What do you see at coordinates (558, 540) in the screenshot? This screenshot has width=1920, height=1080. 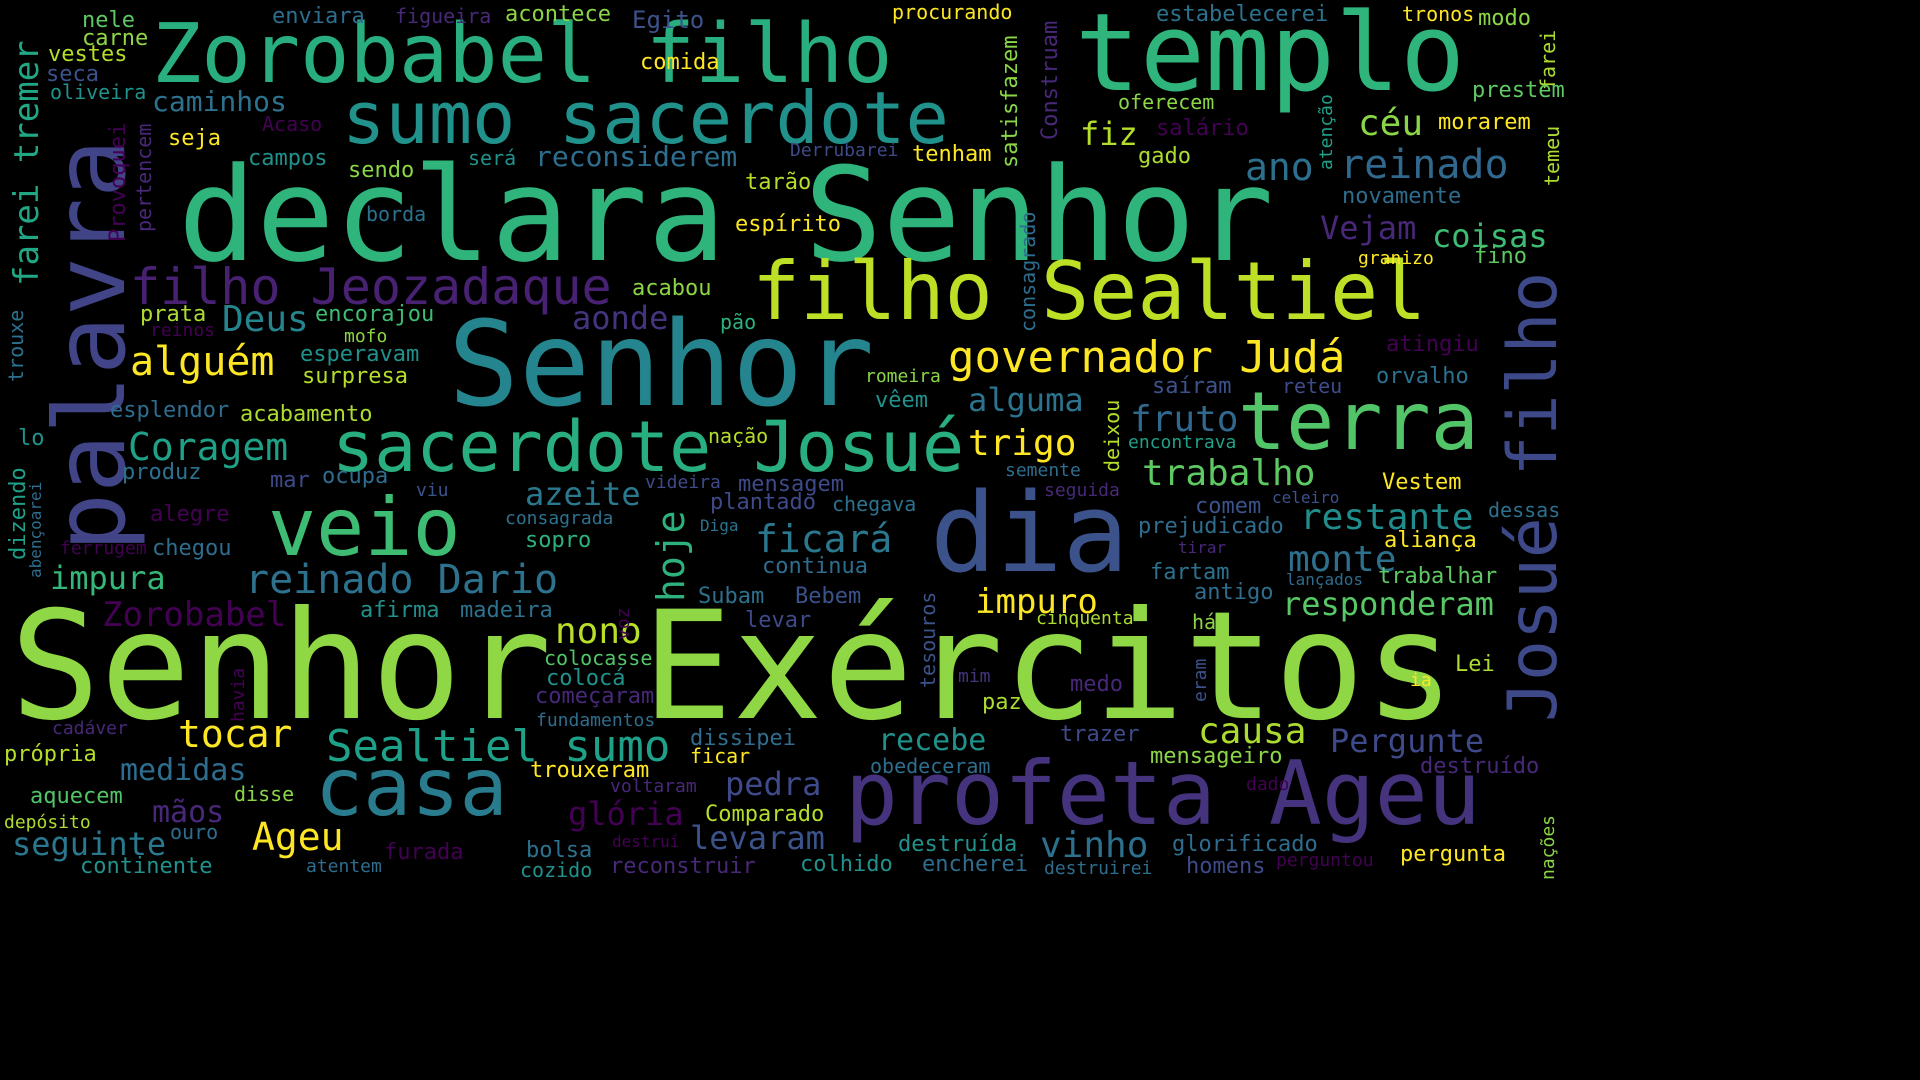 I see `word-small: sopro` at bounding box center [558, 540].